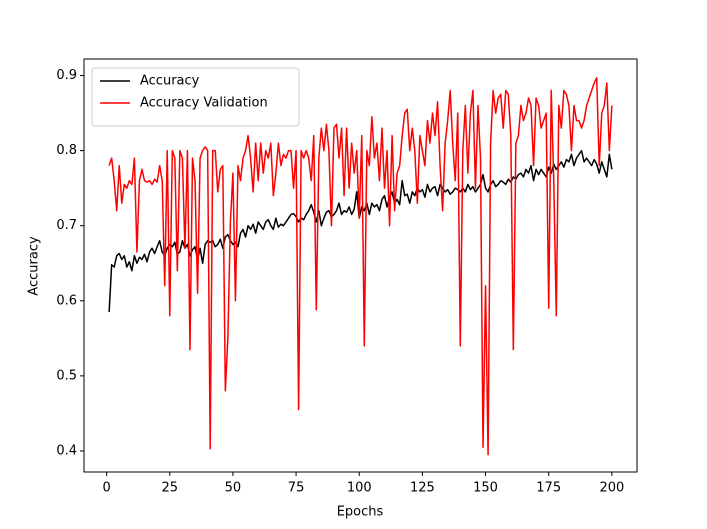 The image size is (707, 529). What do you see at coordinates (548, 488) in the screenshot?
I see `x-tick-label: 175` at bounding box center [548, 488].